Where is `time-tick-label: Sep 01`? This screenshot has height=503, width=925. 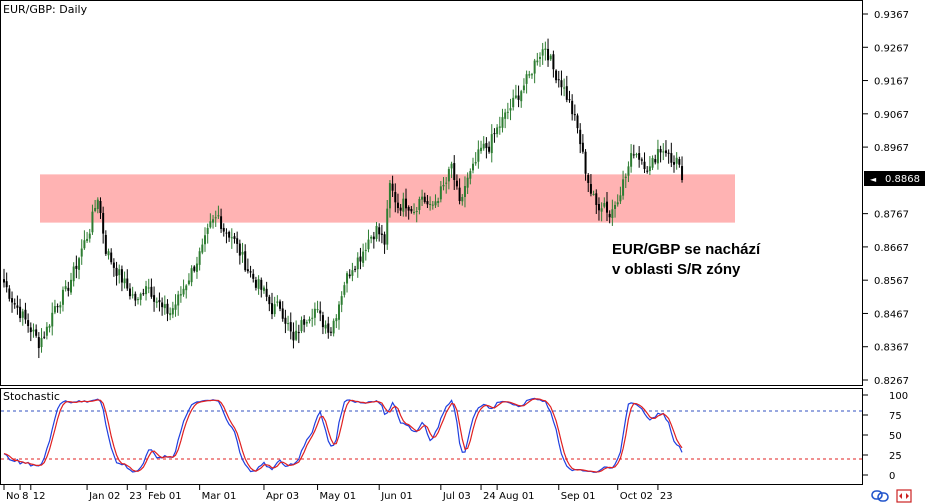 time-tick-label: Sep 01 is located at coordinates (578, 496).